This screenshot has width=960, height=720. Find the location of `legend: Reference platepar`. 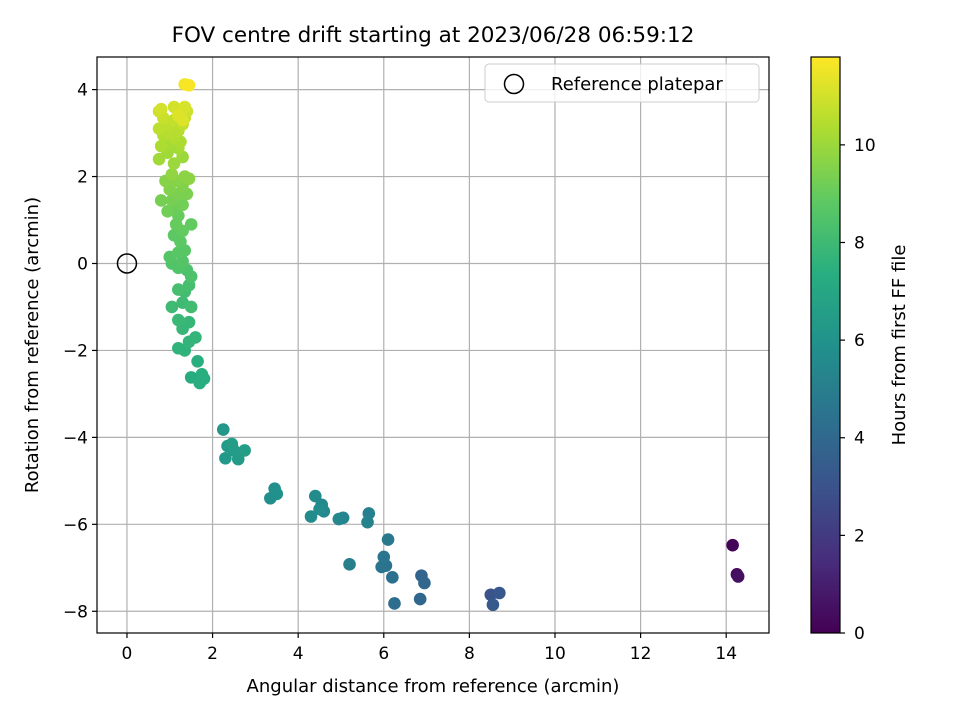

legend: Reference platepar is located at coordinates (622, 83).